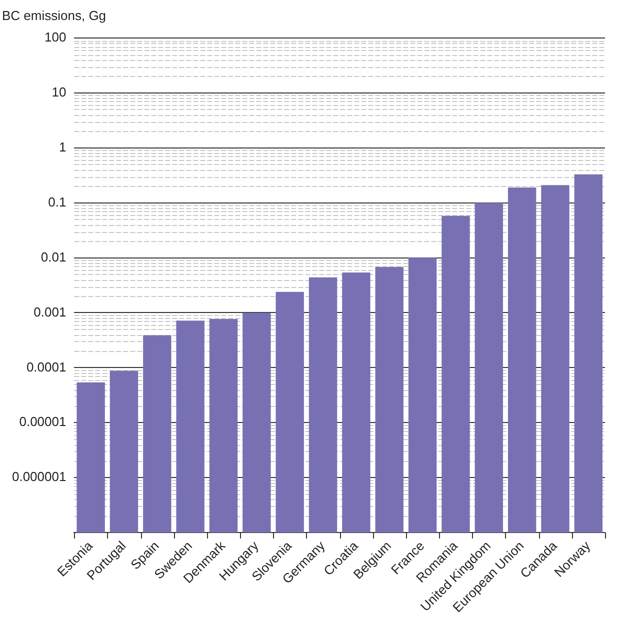  What do you see at coordinates (62, 146) in the screenshot?
I see `y-tick-label: 1` at bounding box center [62, 146].